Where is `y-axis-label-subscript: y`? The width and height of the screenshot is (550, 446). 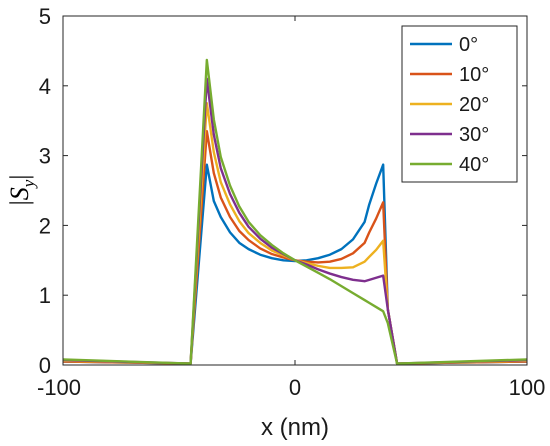 y-axis-label-subscript: y is located at coordinates (28, 184).